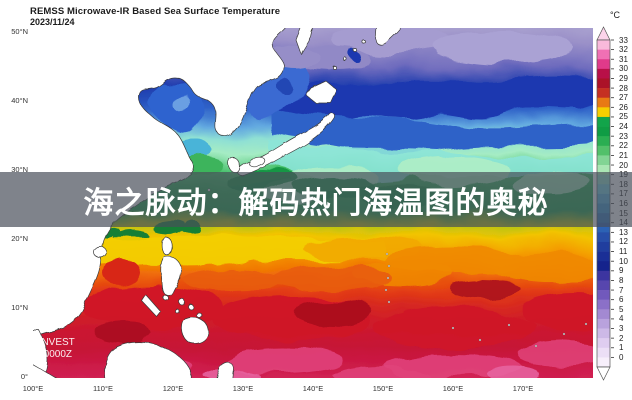 This screenshot has height=400, width=632. I want to click on colorbar-tick-label: 12, so click(623, 242).